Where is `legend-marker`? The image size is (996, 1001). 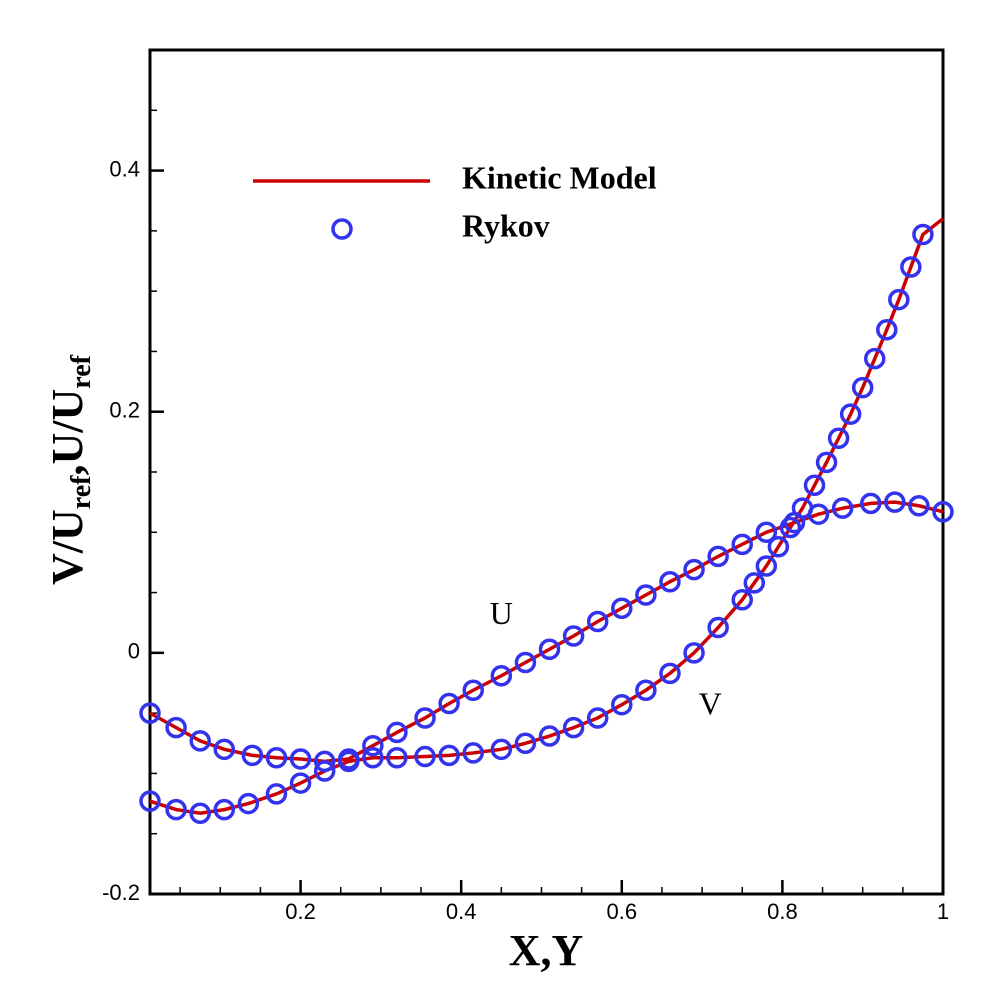
legend-marker is located at coordinates (342, 229).